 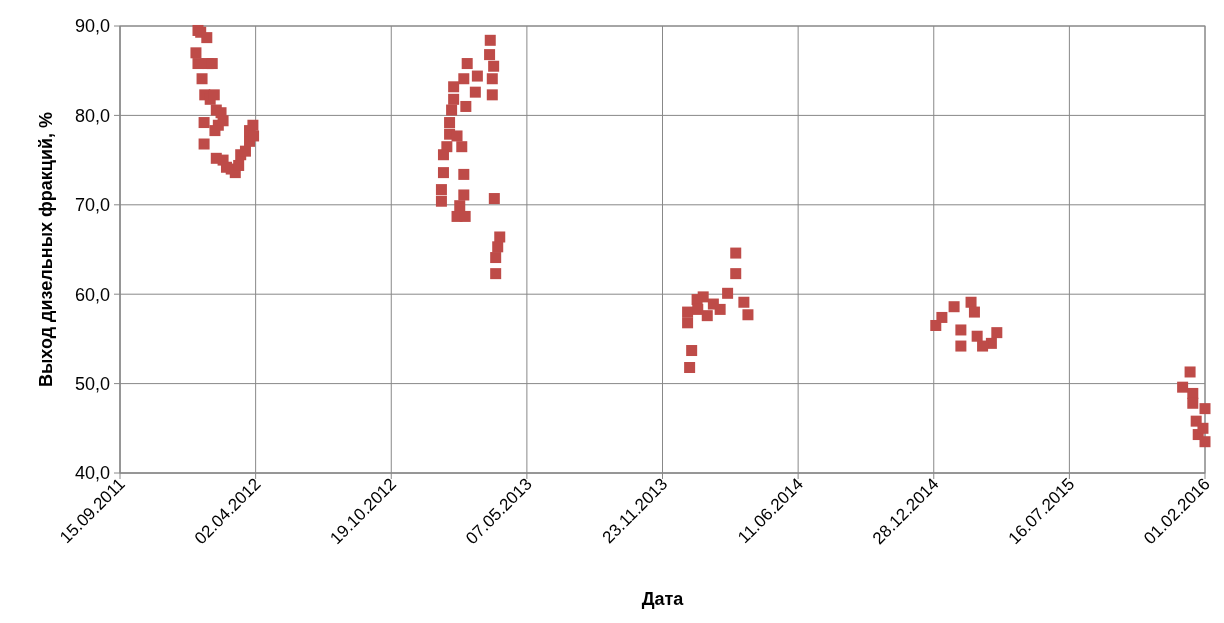 I want to click on y-tick-label: 70,0, so click(x=92, y=205).